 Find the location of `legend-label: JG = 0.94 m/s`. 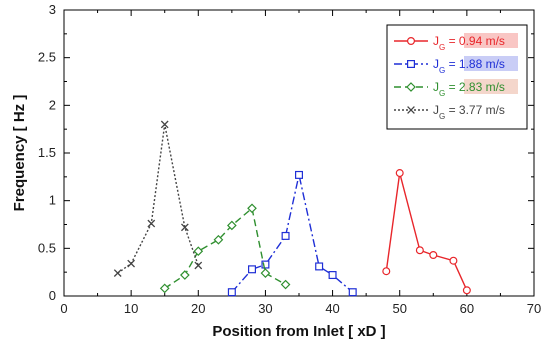

legend-label: JG = 0.94 m/s is located at coordinates (469, 43).